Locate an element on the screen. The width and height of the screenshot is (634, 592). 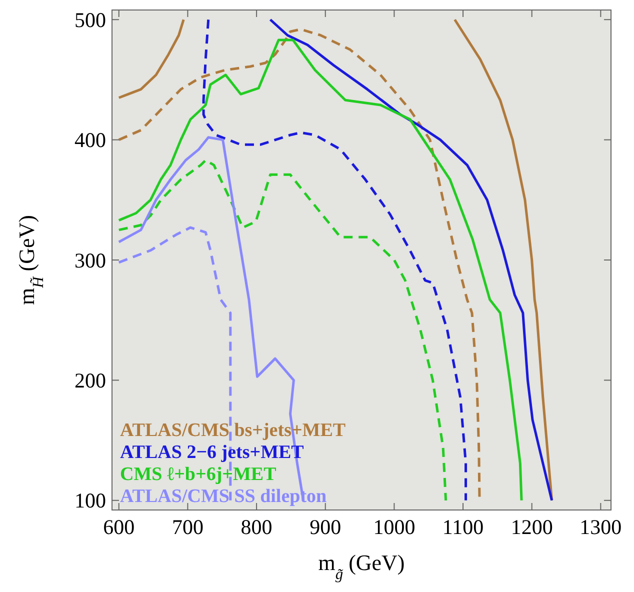
x-tick-label: 1000 is located at coordinates (394, 527).